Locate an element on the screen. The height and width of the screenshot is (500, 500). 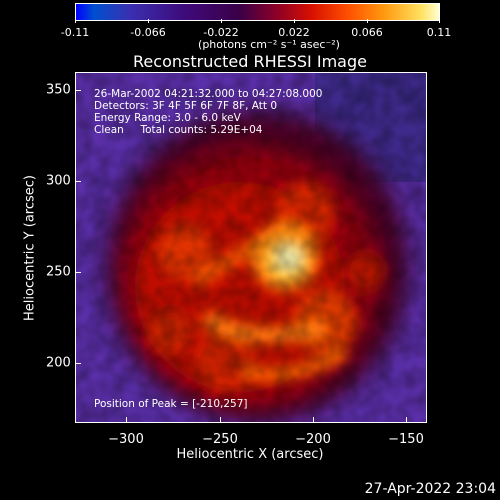
time-range-text: 26-Mar-2002 04:21:32.000 to 04:27:08.000 is located at coordinates (208, 94).